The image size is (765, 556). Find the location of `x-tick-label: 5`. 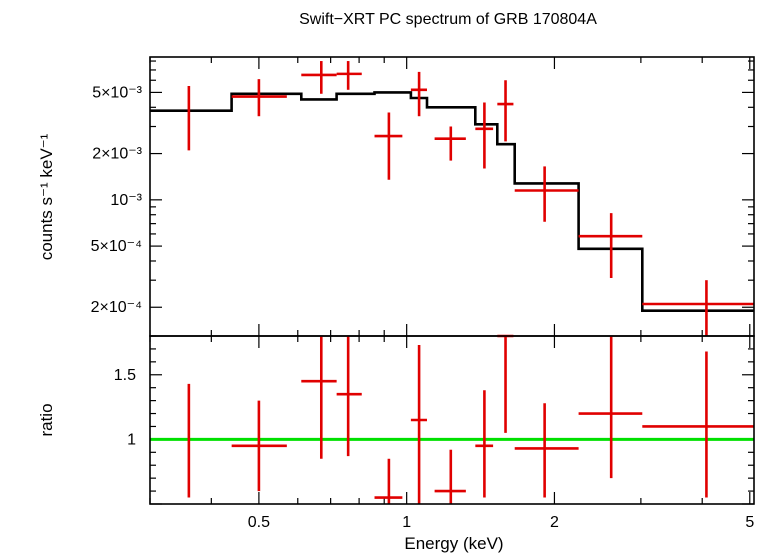

x-tick-label: 5 is located at coordinates (749, 522).